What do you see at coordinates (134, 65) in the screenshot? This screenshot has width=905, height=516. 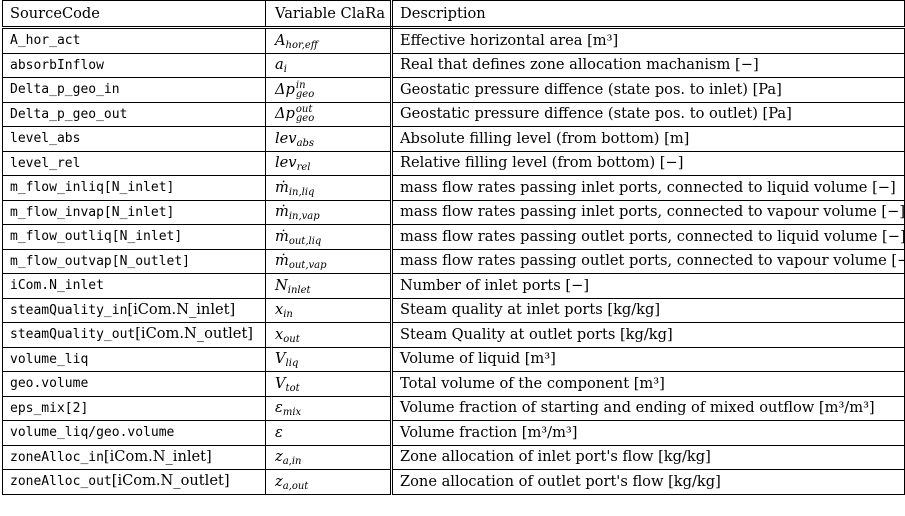 I see `source-code-cell: absorbInflow` at bounding box center [134, 65].